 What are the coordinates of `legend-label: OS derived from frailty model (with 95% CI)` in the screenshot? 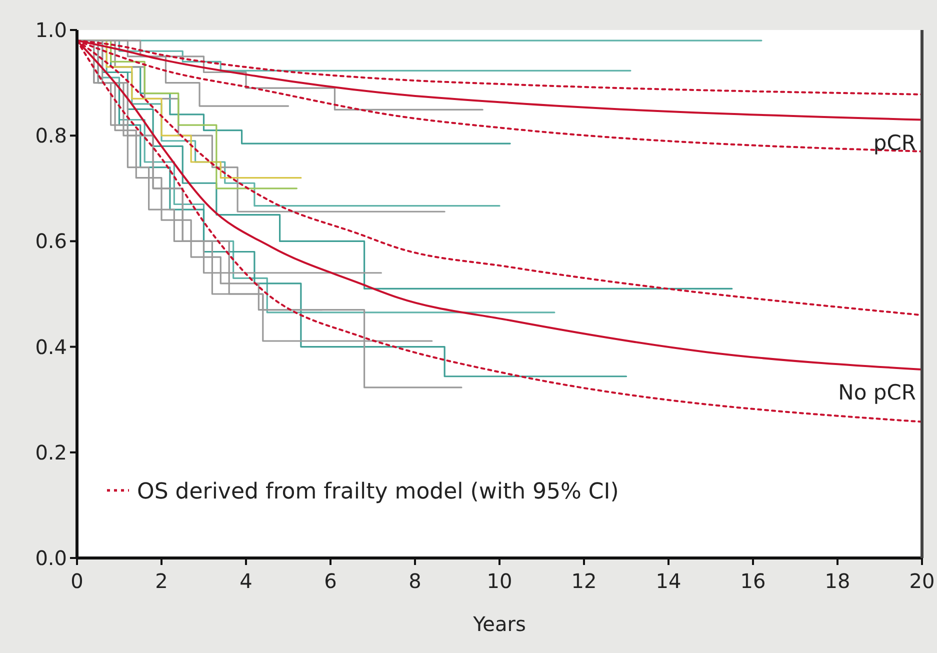 It's located at (378, 491).